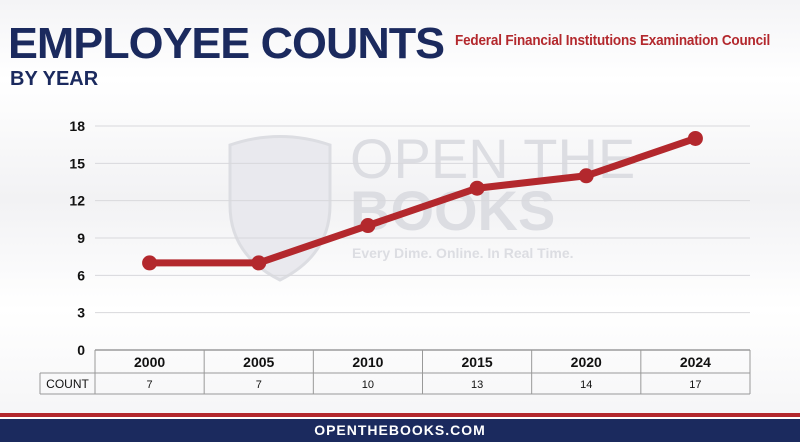 The image size is (800, 442). Describe the element at coordinates (400, 415) in the screenshot. I see `footer-stripe-red` at that location.